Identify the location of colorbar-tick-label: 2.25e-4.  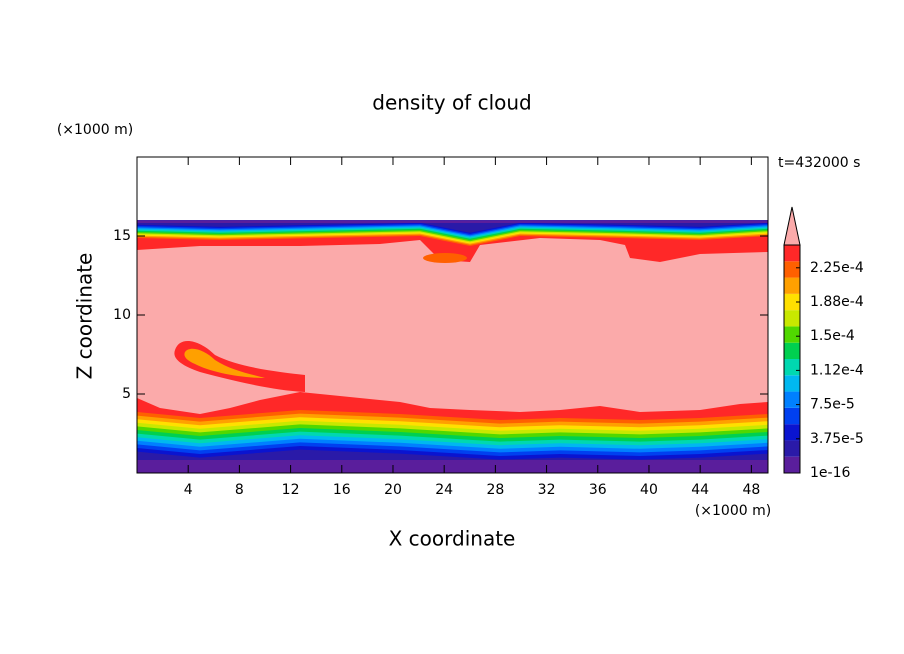
(837, 268).